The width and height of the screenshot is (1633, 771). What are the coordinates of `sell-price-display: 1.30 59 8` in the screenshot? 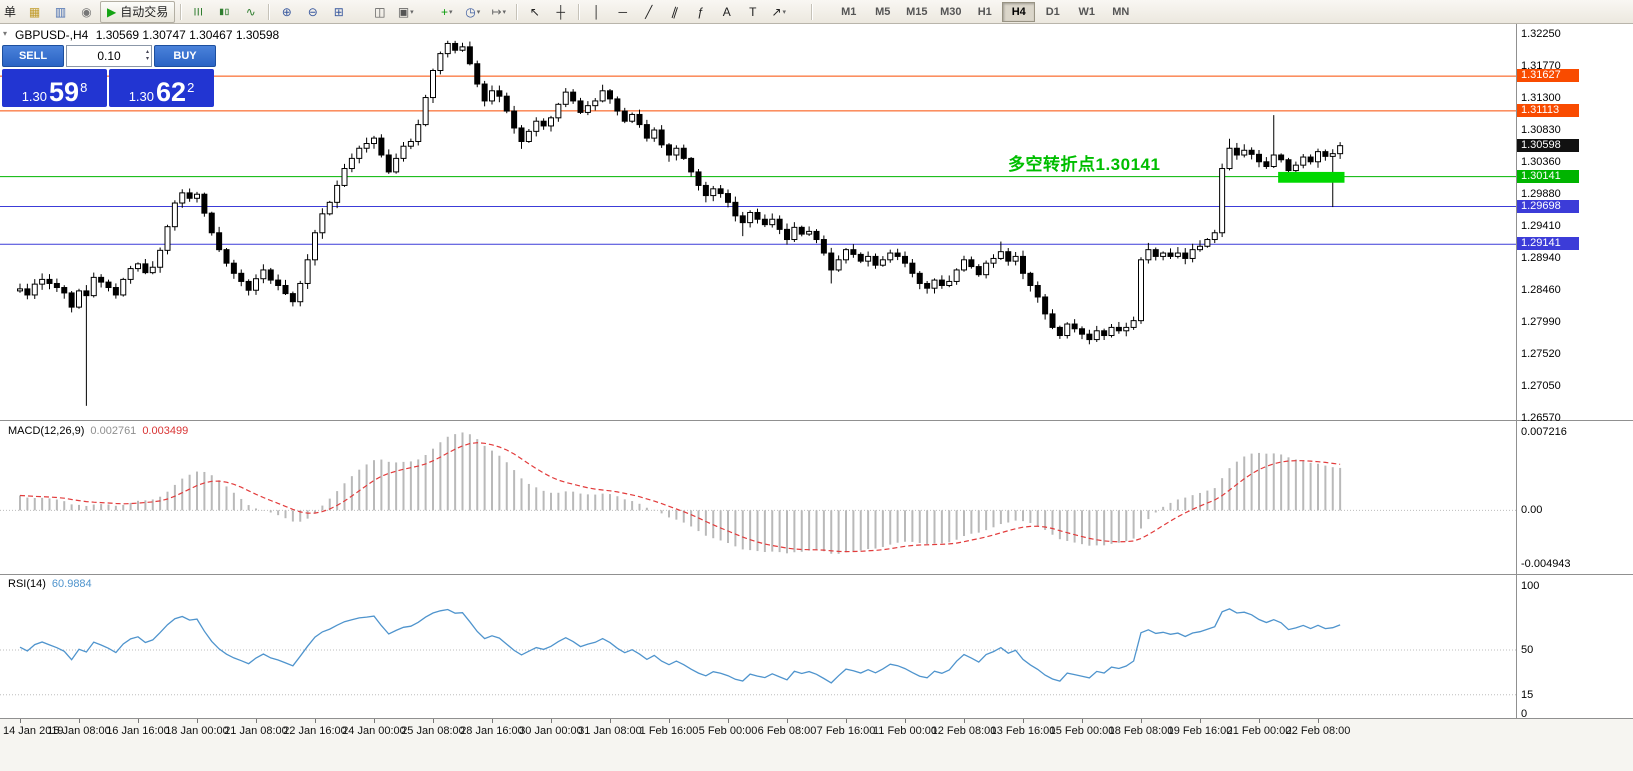 It's located at (54, 88).